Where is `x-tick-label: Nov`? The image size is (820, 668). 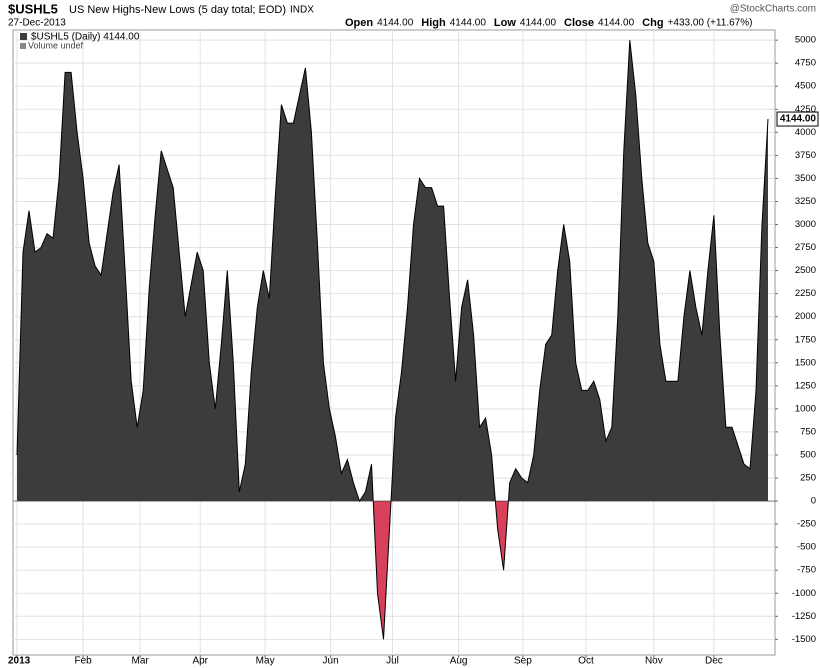 x-tick-label: Nov is located at coordinates (654, 661).